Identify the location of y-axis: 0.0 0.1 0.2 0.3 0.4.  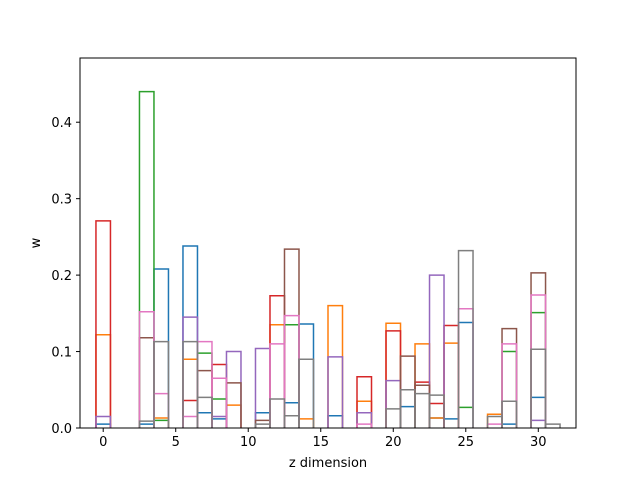
(65, 276).